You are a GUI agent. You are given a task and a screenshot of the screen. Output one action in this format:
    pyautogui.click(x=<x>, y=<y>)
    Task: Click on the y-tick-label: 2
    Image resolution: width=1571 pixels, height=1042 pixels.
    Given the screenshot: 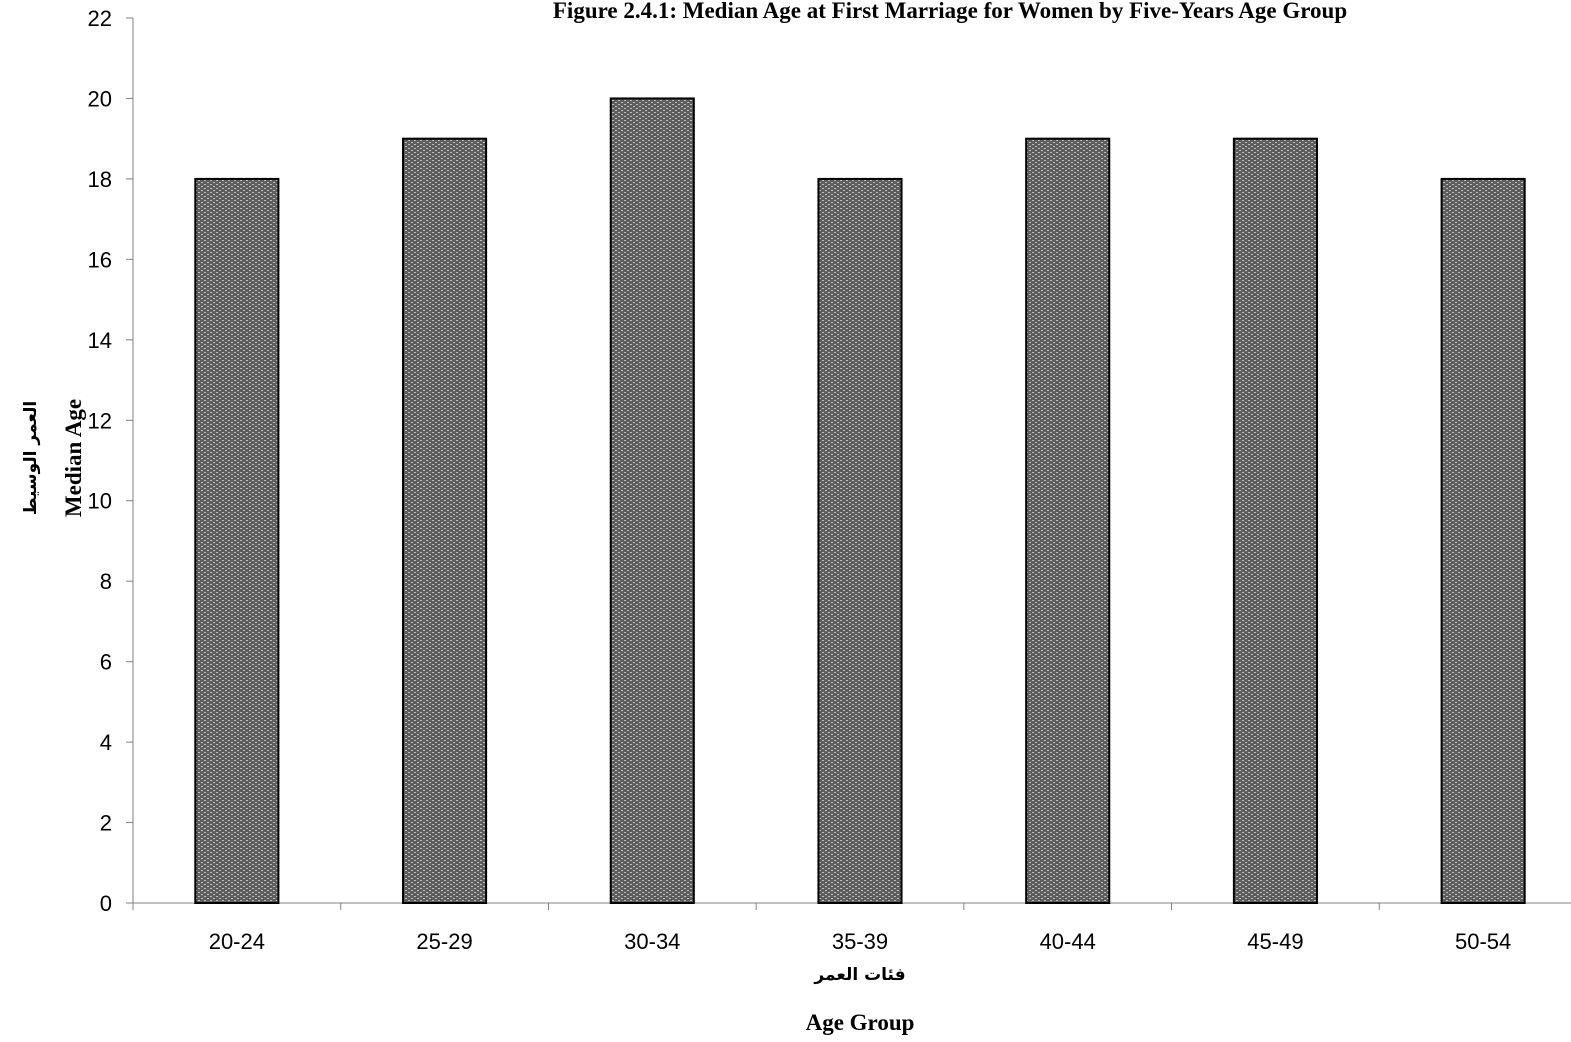 What is the action you would take?
    pyautogui.click(x=106, y=823)
    